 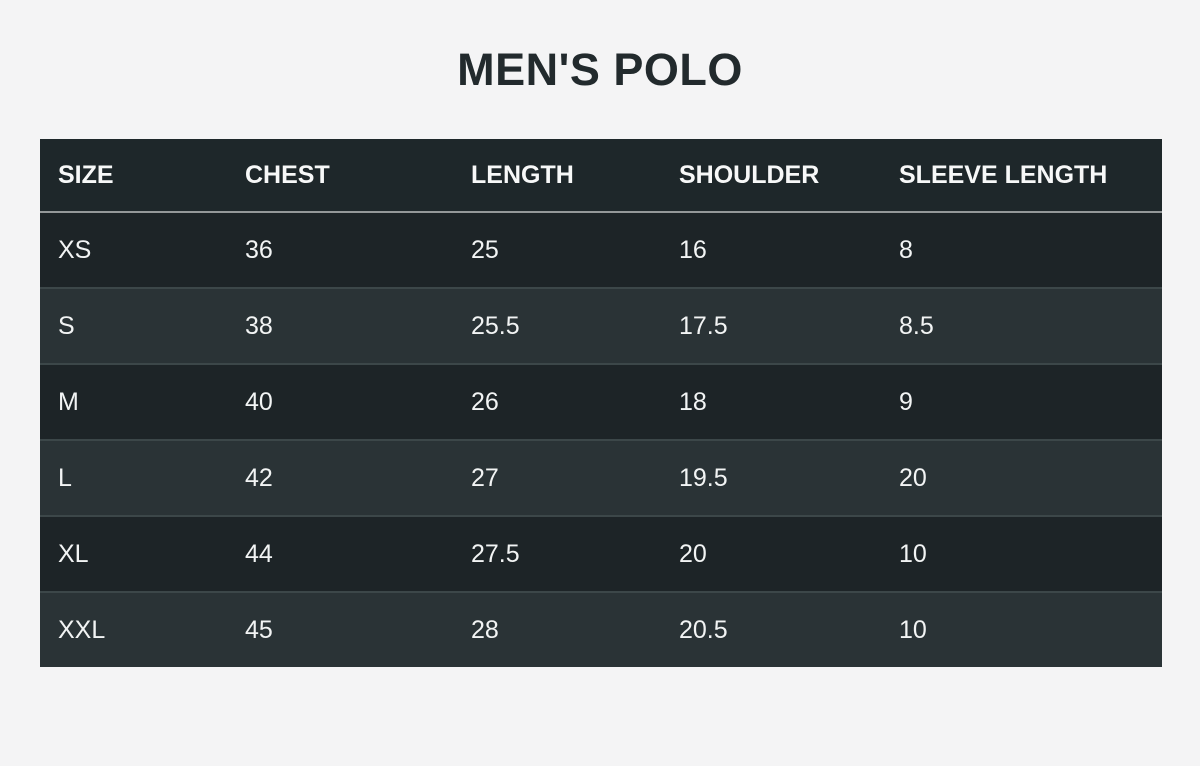 I want to click on table-row-s: S 38 25.5 17.5 8.5, so click(x=601, y=325).